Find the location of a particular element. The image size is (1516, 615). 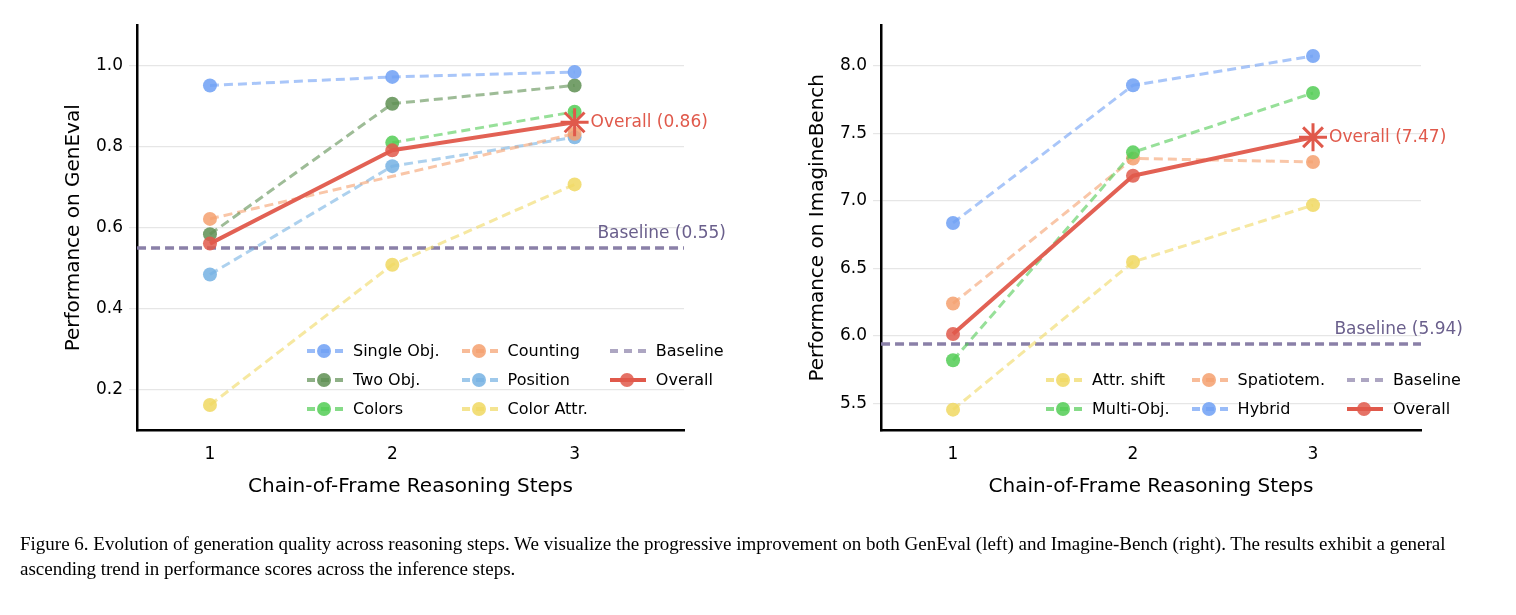

legend-label: Color Attr. is located at coordinates (547, 408).